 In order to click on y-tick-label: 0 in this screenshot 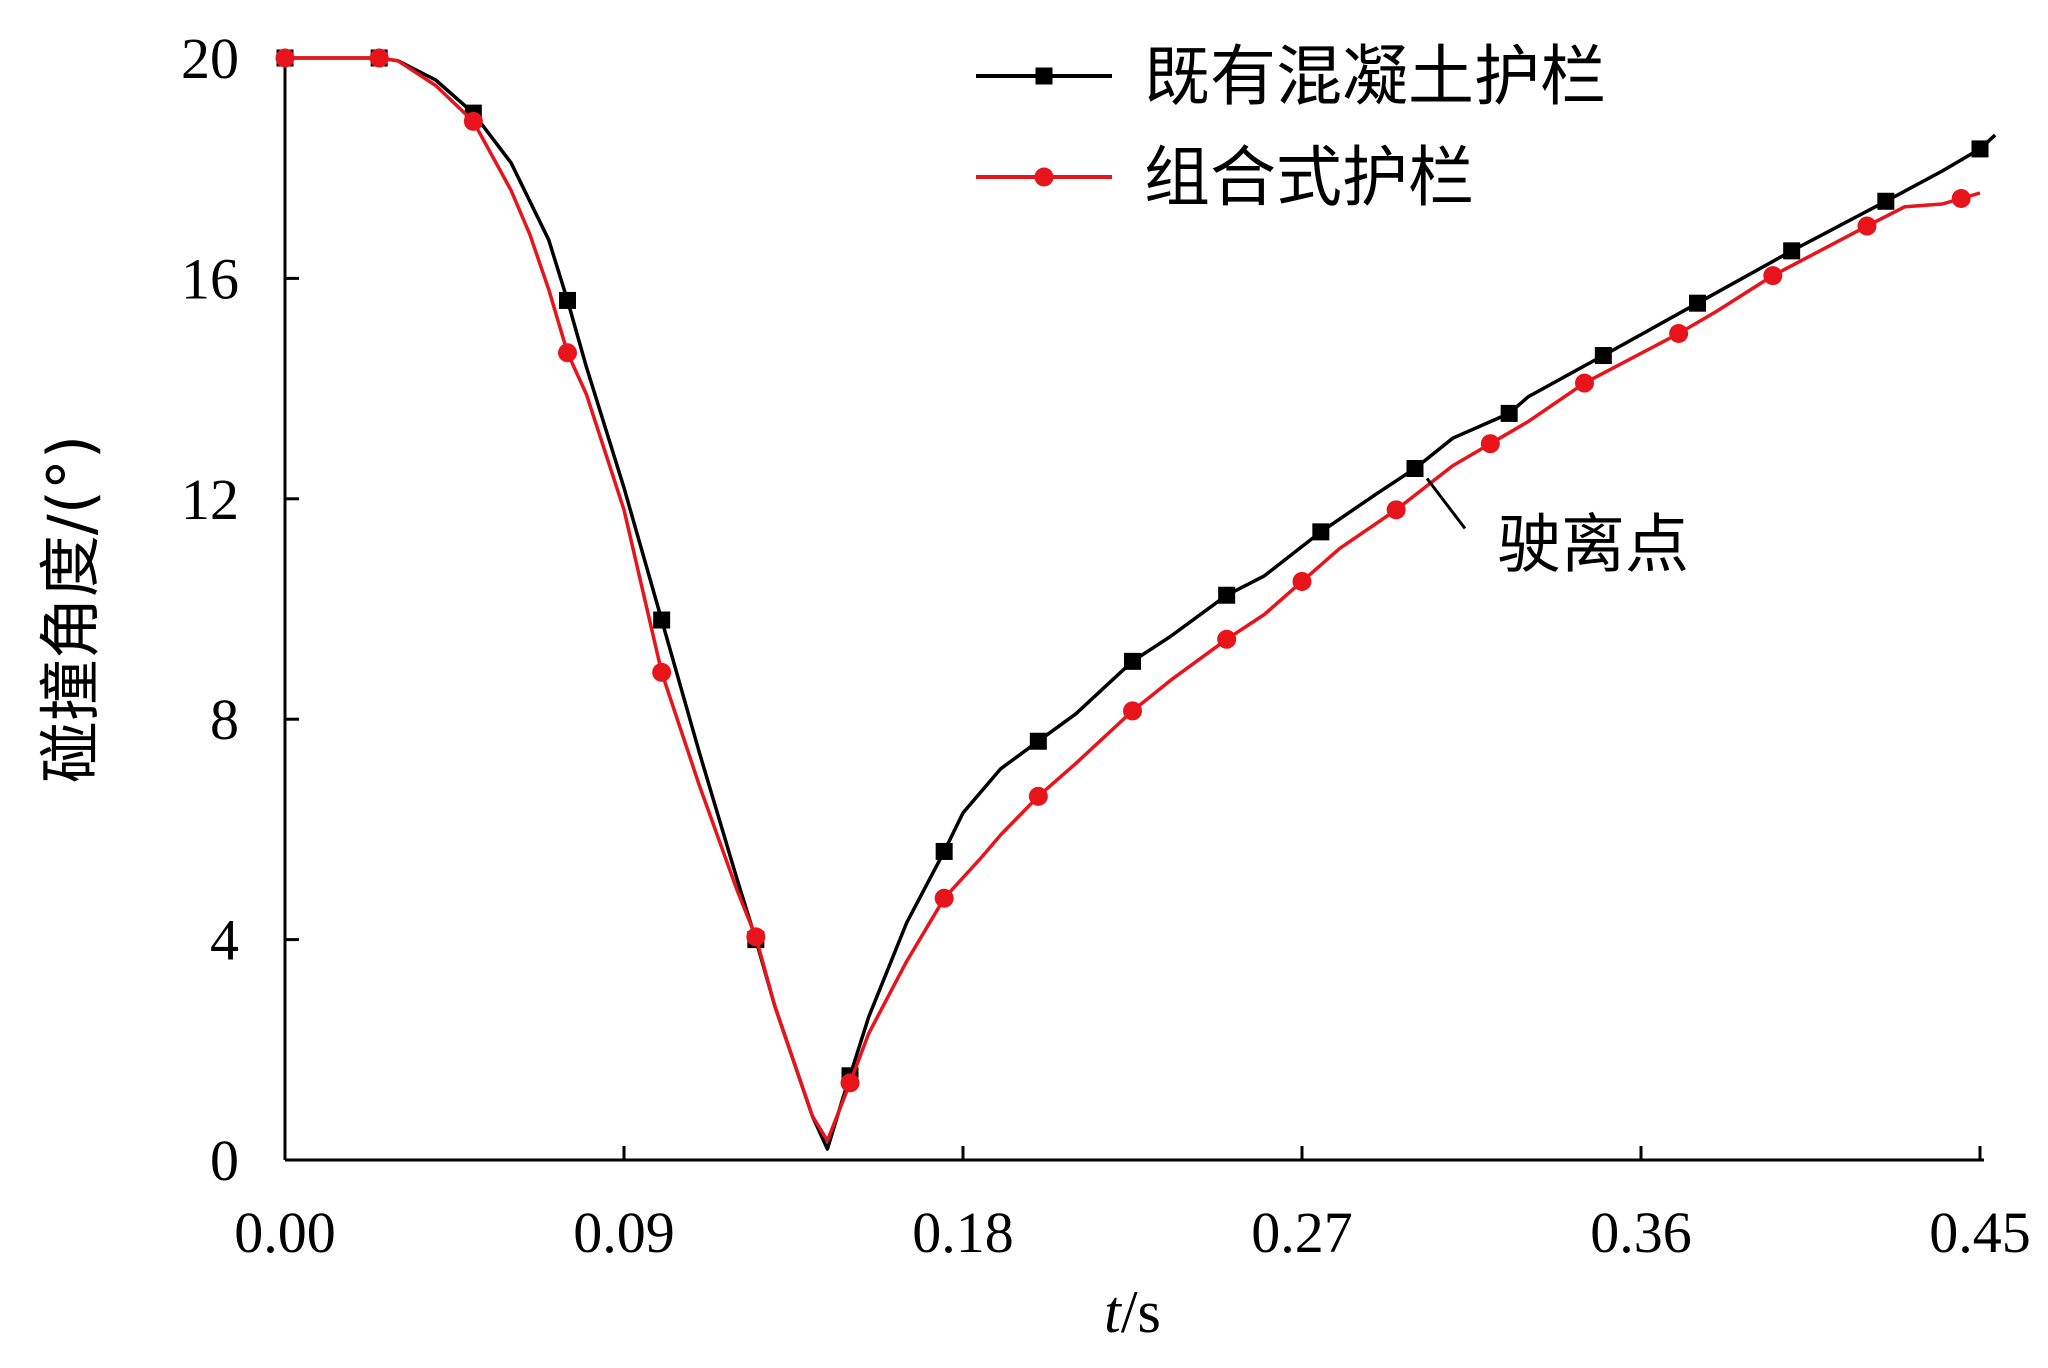, I will do `click(224, 1160)`.